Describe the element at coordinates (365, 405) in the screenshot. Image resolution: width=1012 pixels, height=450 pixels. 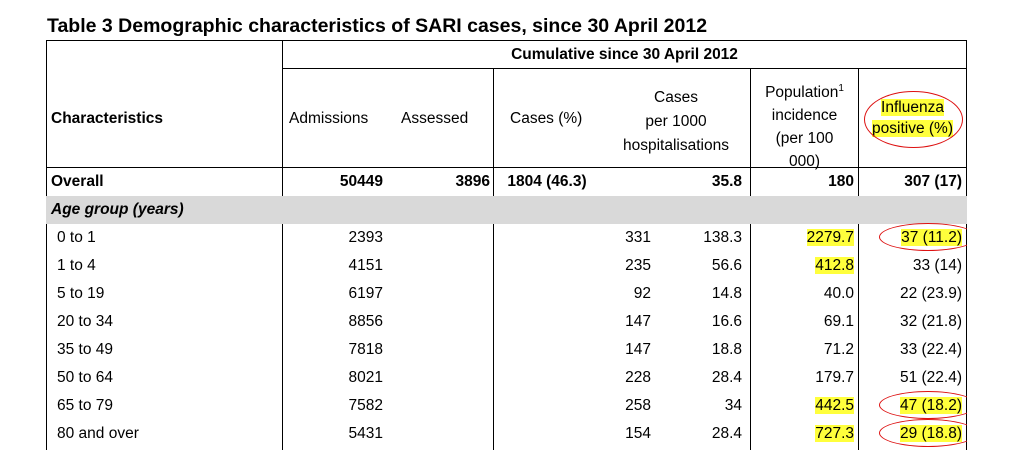
I see `cell-admissions: 7582` at that location.